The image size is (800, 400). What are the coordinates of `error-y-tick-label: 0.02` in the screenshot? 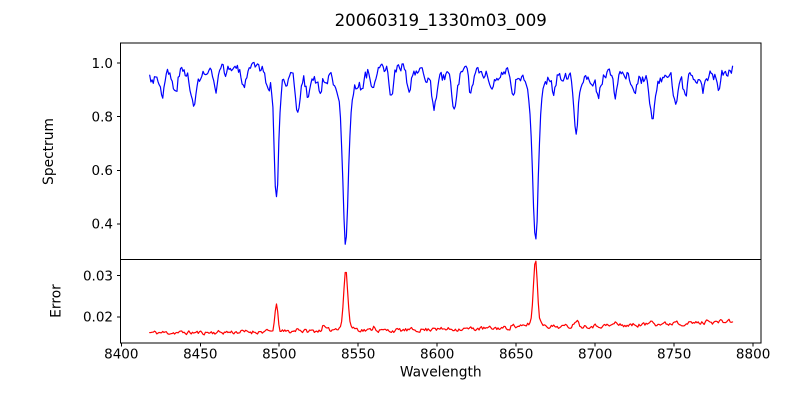 It's located at (98, 318).